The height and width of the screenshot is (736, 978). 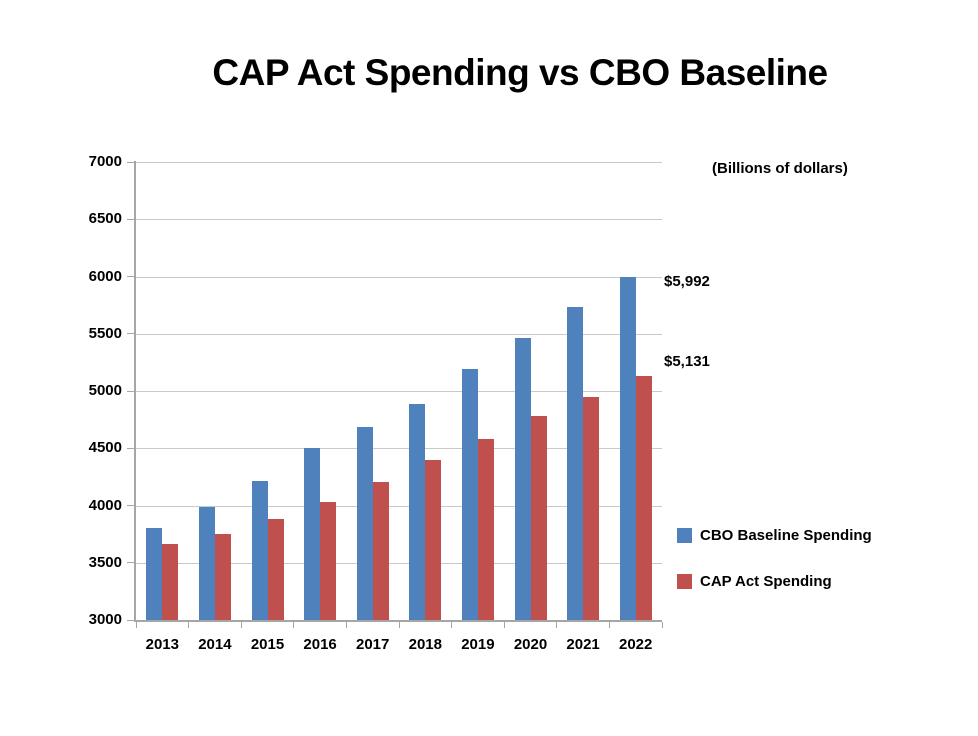 I want to click on legend-label: CAP Act Spending, so click(x=766, y=581).